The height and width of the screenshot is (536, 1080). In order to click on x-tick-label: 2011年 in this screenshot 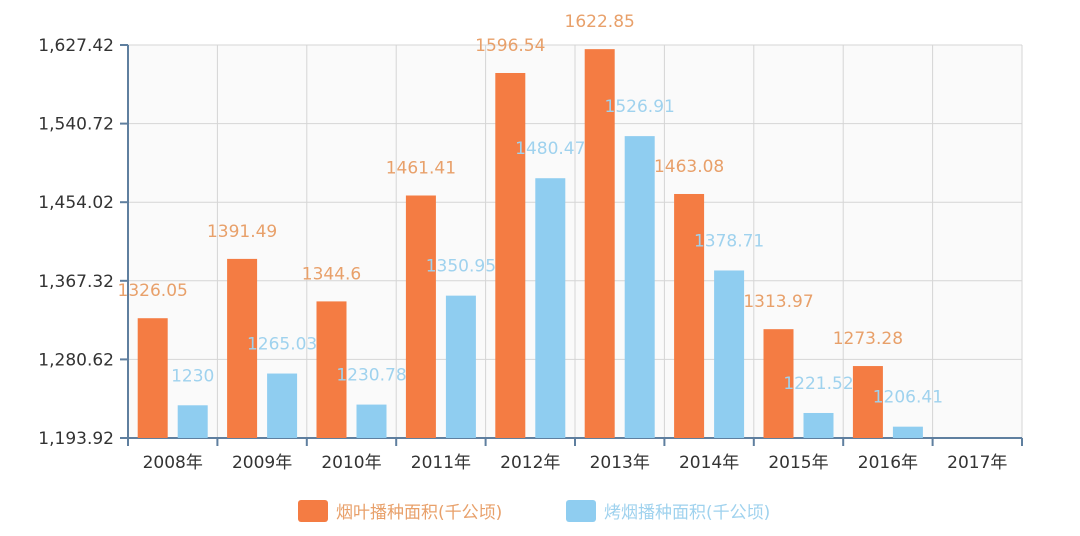, I will do `click(441, 463)`.